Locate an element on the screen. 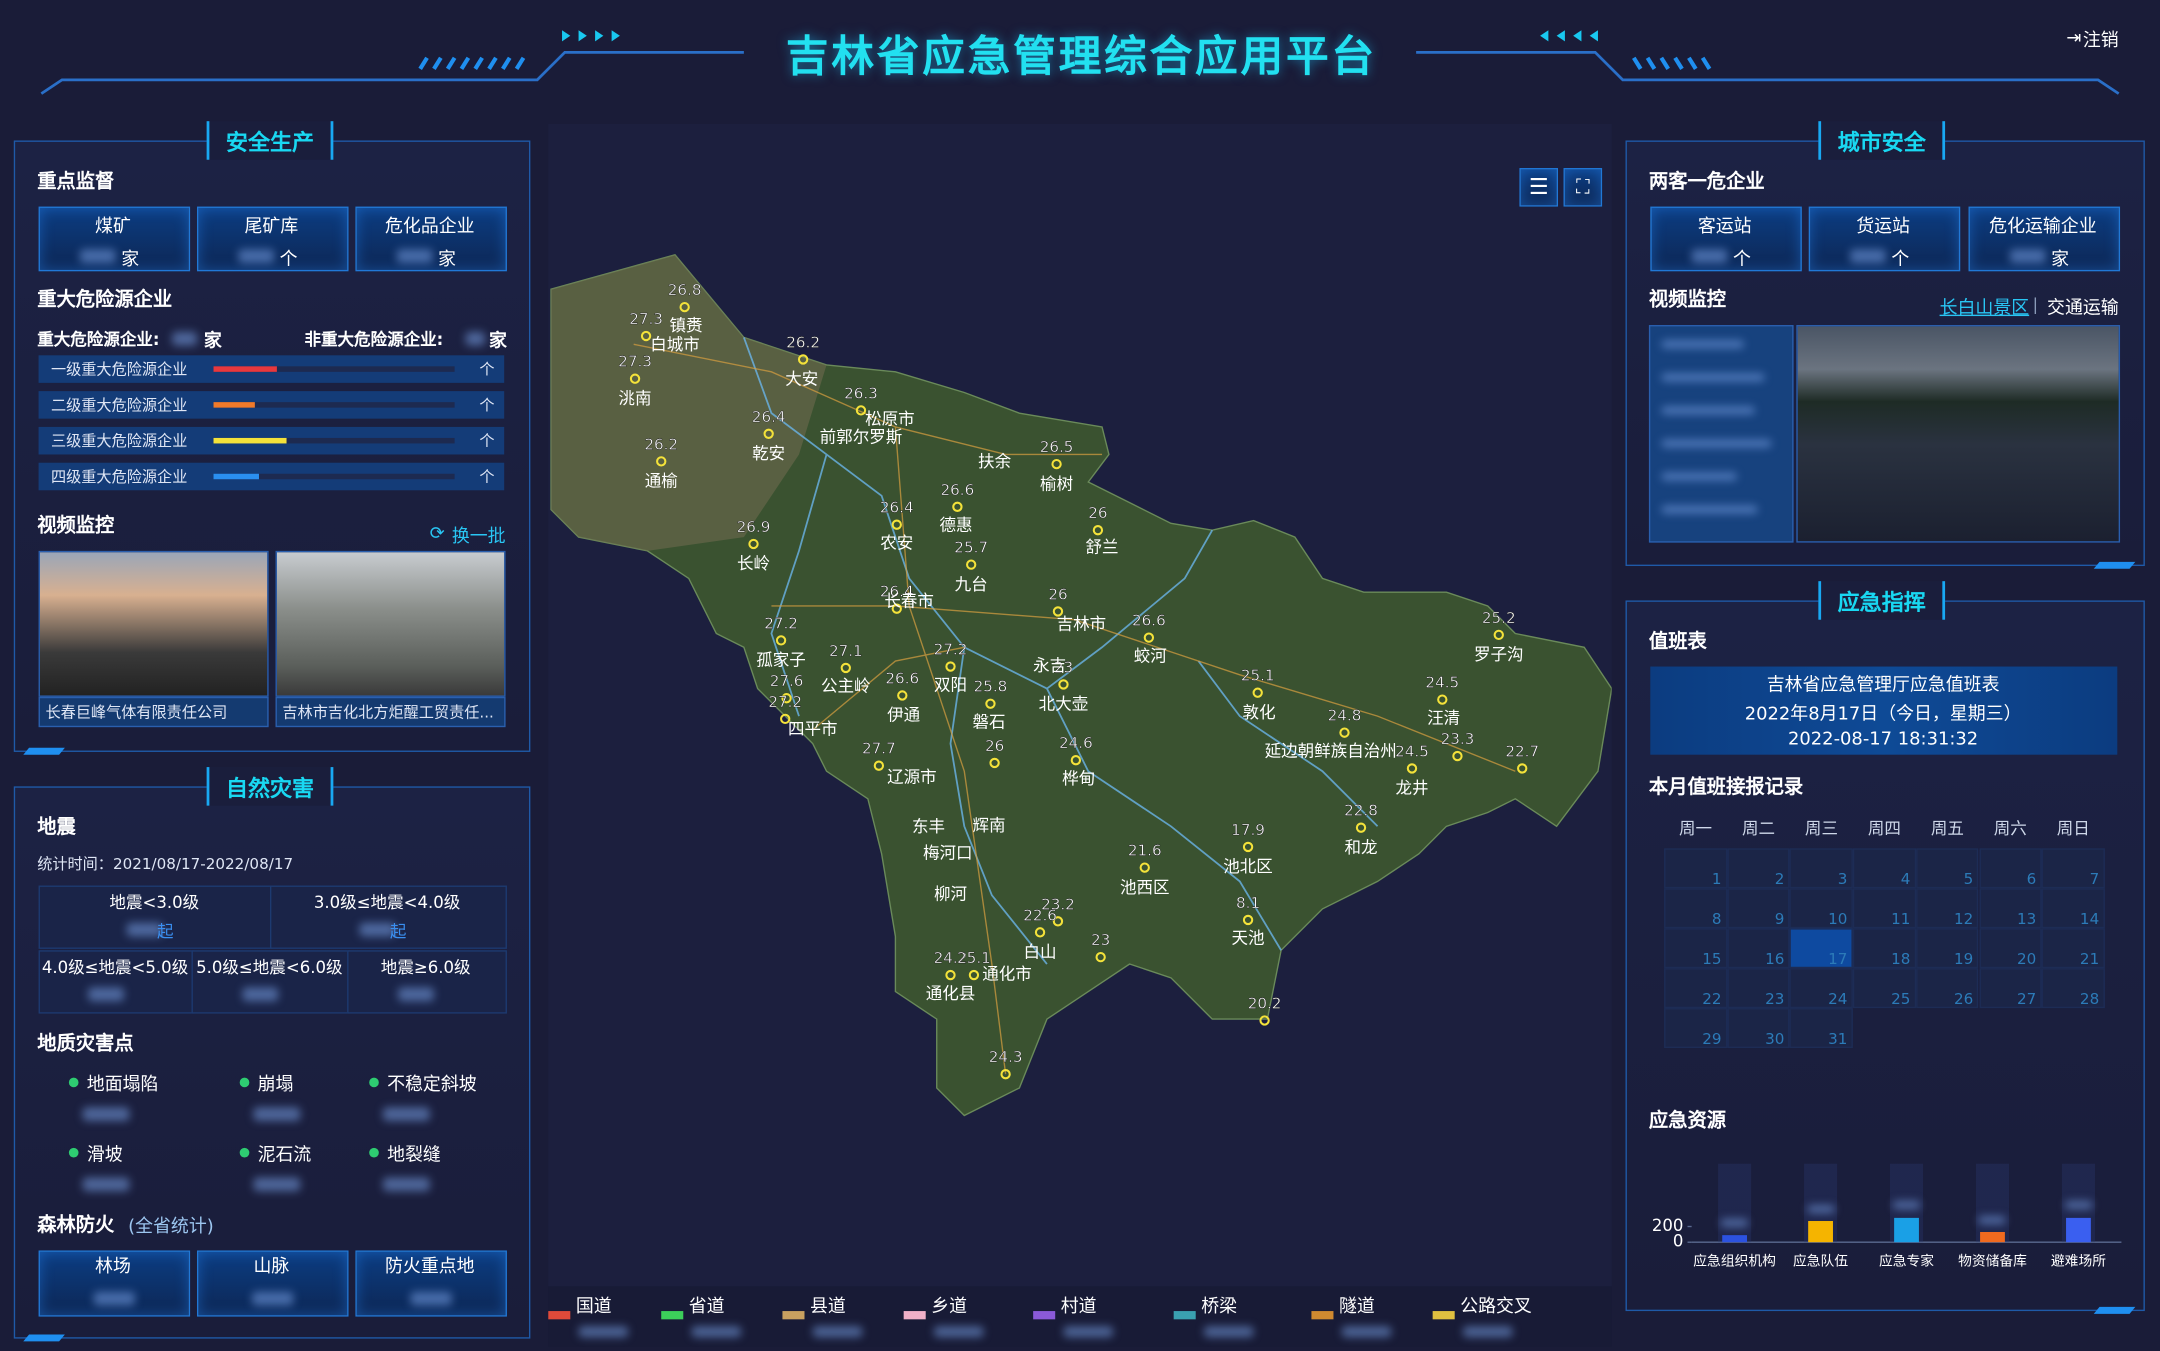 The height and width of the screenshot is (1351, 2160). temperature-label: 27.3 is located at coordinates (635, 362).